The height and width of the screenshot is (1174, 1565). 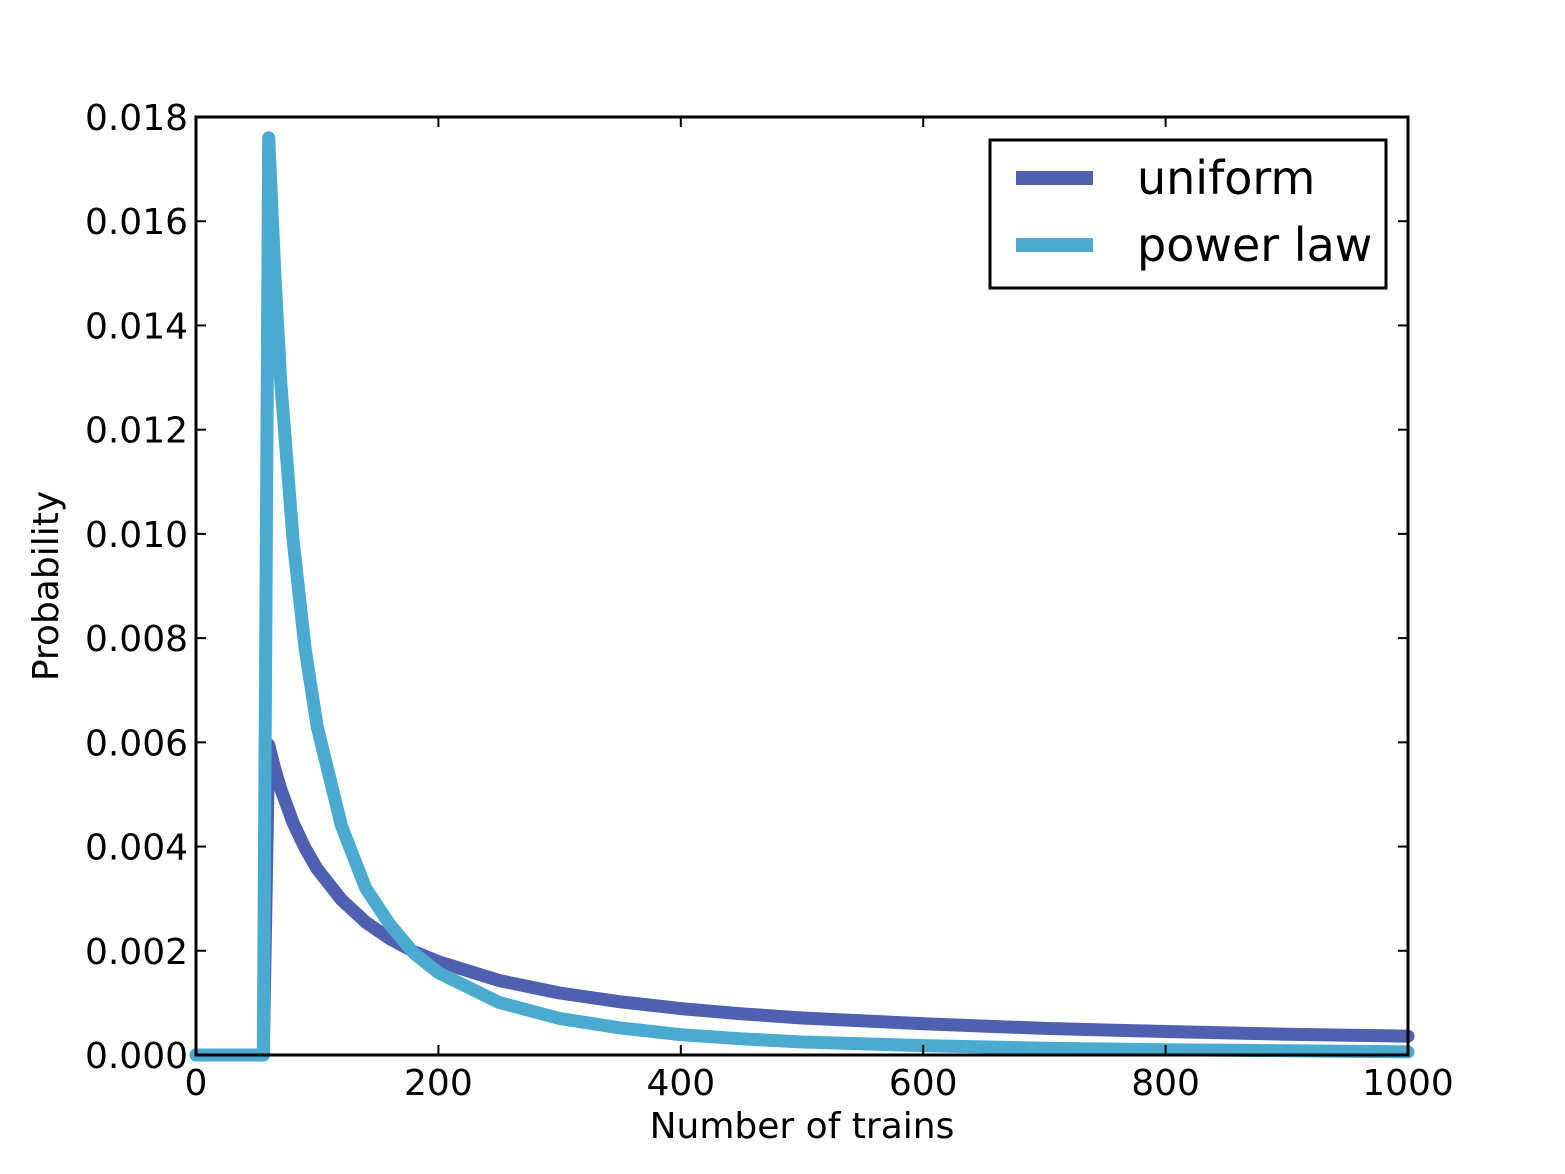 What do you see at coordinates (136, 952) in the screenshot?
I see `y-tick-label: 0.002` at bounding box center [136, 952].